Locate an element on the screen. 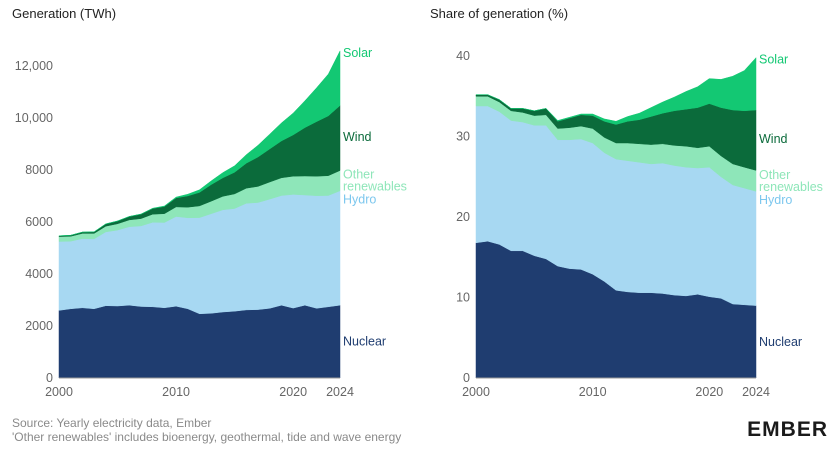 This screenshot has width=840, height=454. left-label-solar: Solar is located at coordinates (357, 53).